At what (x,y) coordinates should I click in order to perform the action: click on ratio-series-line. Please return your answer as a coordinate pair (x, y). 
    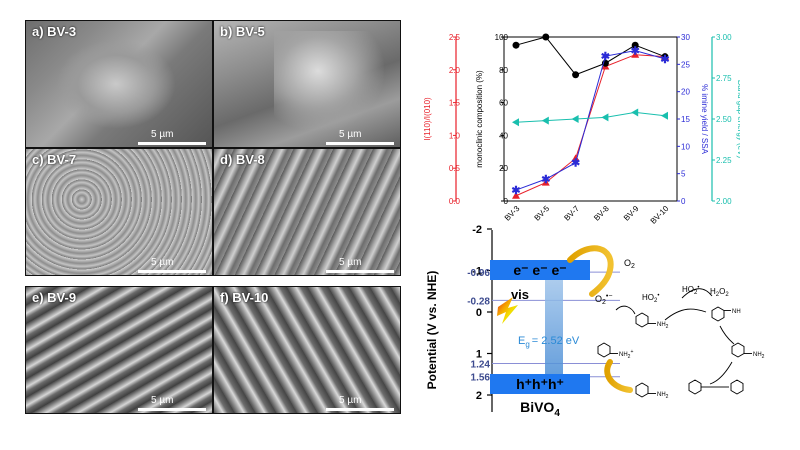
    Looking at the image, I should click on (590, 125).